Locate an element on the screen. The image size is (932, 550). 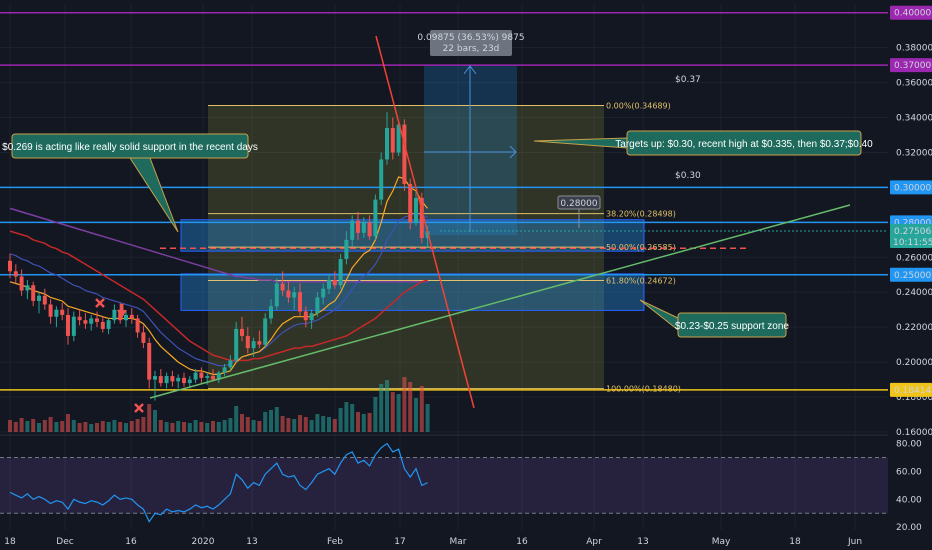
x-tick-label: Jun is located at coordinates (854, 542).